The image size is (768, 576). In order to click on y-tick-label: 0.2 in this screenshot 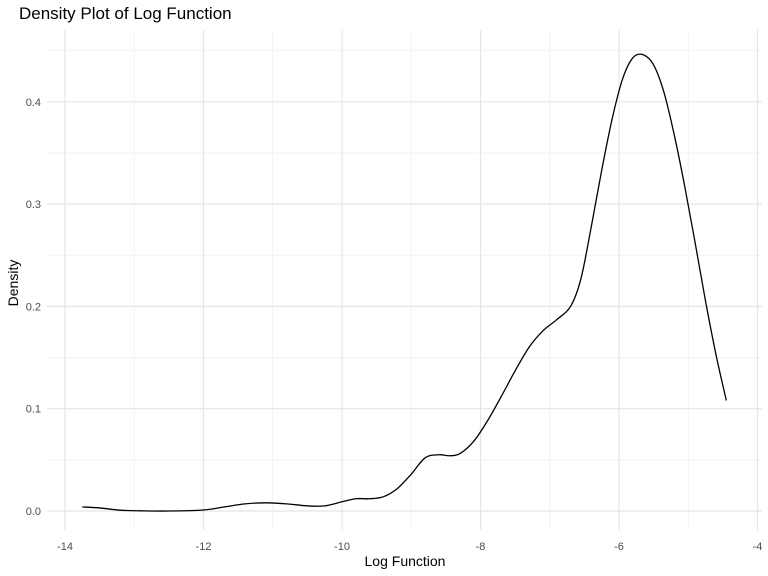, I will do `click(33, 307)`.